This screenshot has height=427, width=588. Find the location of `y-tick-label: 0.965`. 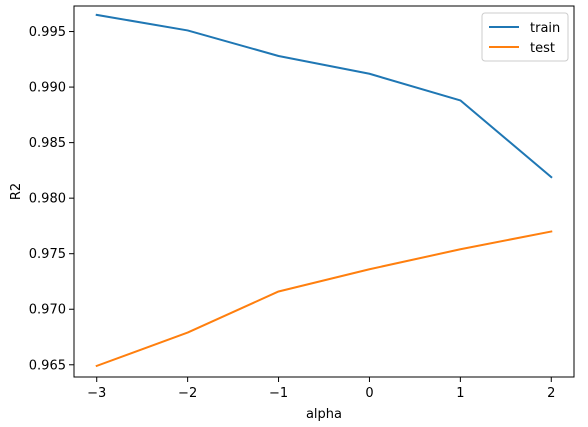

y-tick-label: 0.965 is located at coordinates (47, 365).